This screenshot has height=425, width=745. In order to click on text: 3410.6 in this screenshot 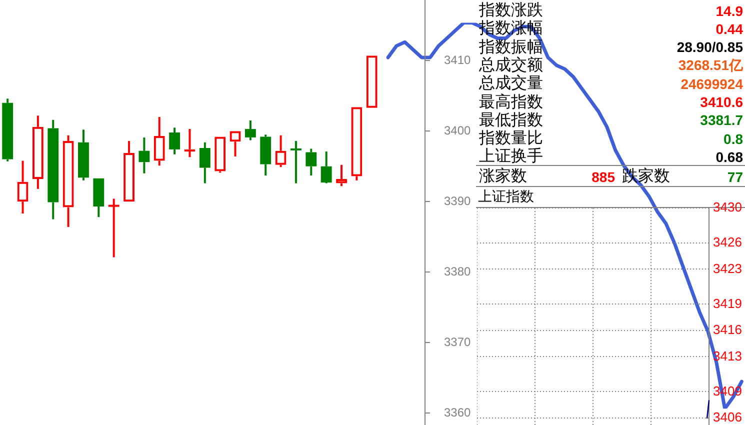, I will do `click(721, 102)`.